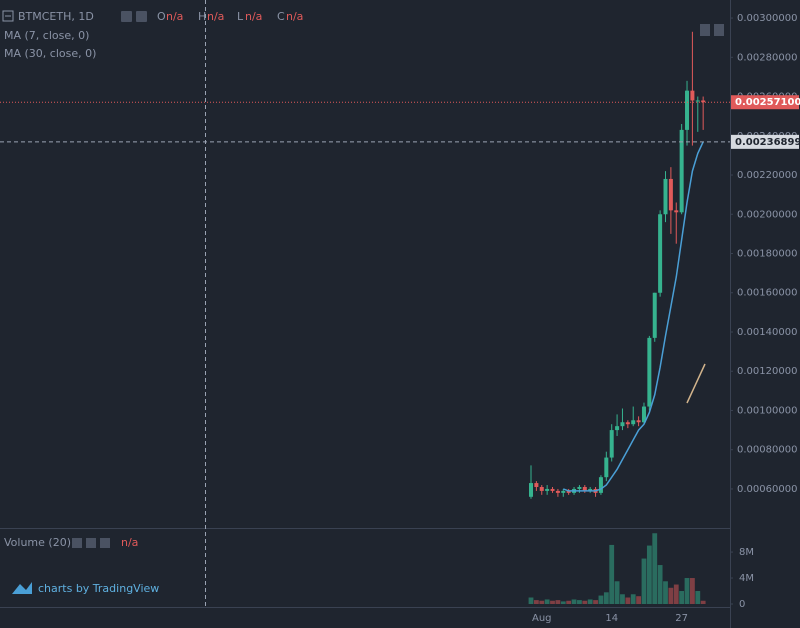 The image size is (800, 628). What do you see at coordinates (767, 254) in the screenshot?
I see `y-tick-label: 0.00180000` at bounding box center [767, 254].